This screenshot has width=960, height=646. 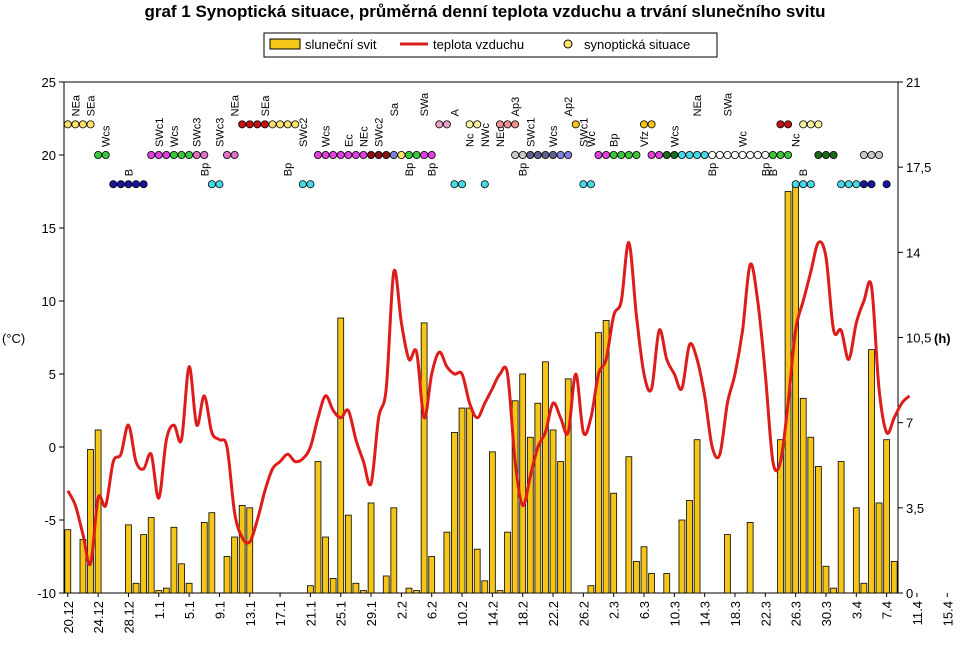 I want to click on right-tick-label: 10,5, so click(x=918, y=338).